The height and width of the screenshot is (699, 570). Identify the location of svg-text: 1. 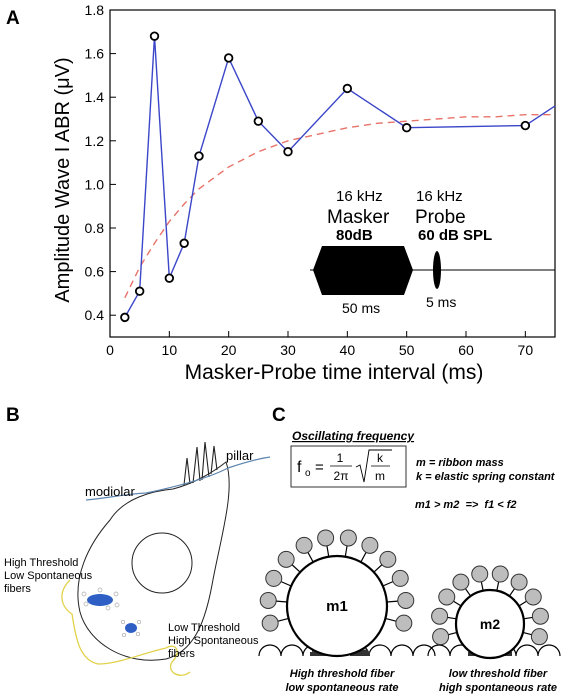
(340, 458).